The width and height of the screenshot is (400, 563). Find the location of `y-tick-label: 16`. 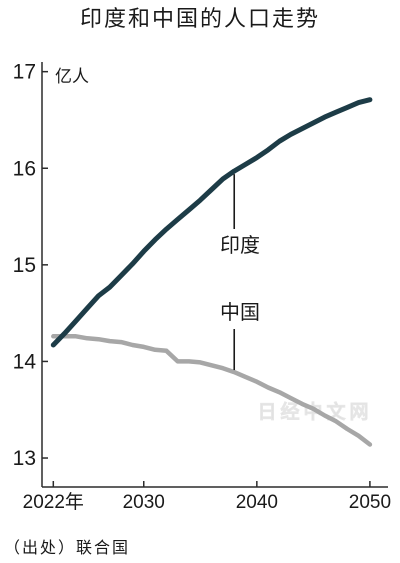

y-tick-label: 16 is located at coordinates (24, 168).